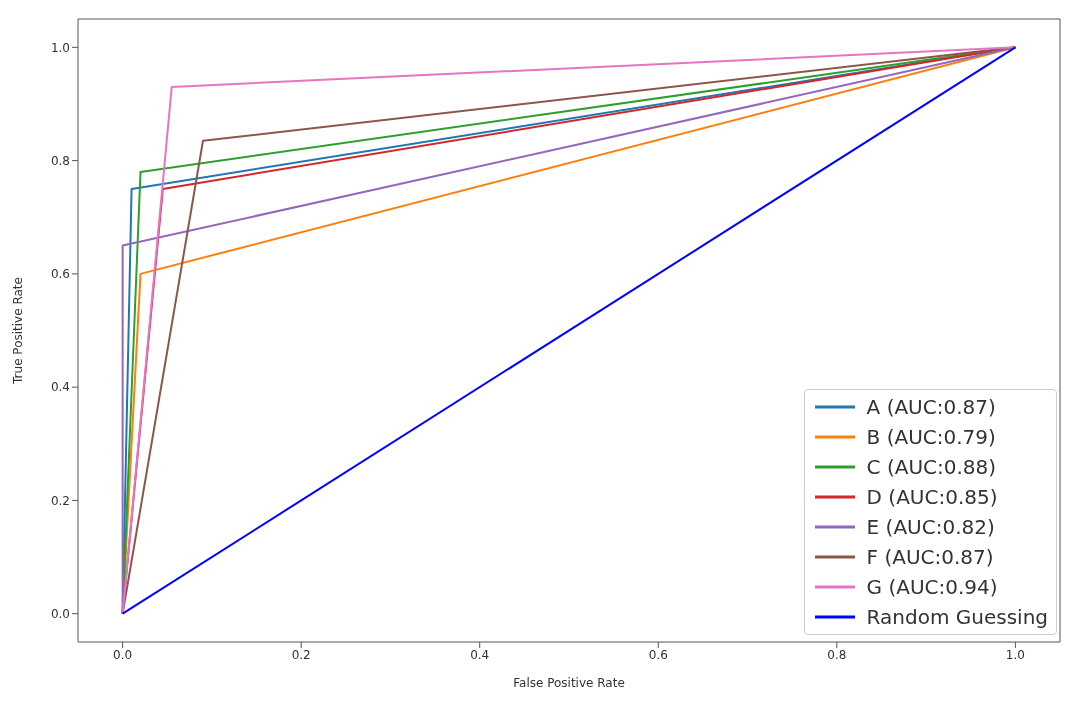 This screenshot has height=715, width=1079. I want to click on y-tick-label: 0.0, so click(60, 613).